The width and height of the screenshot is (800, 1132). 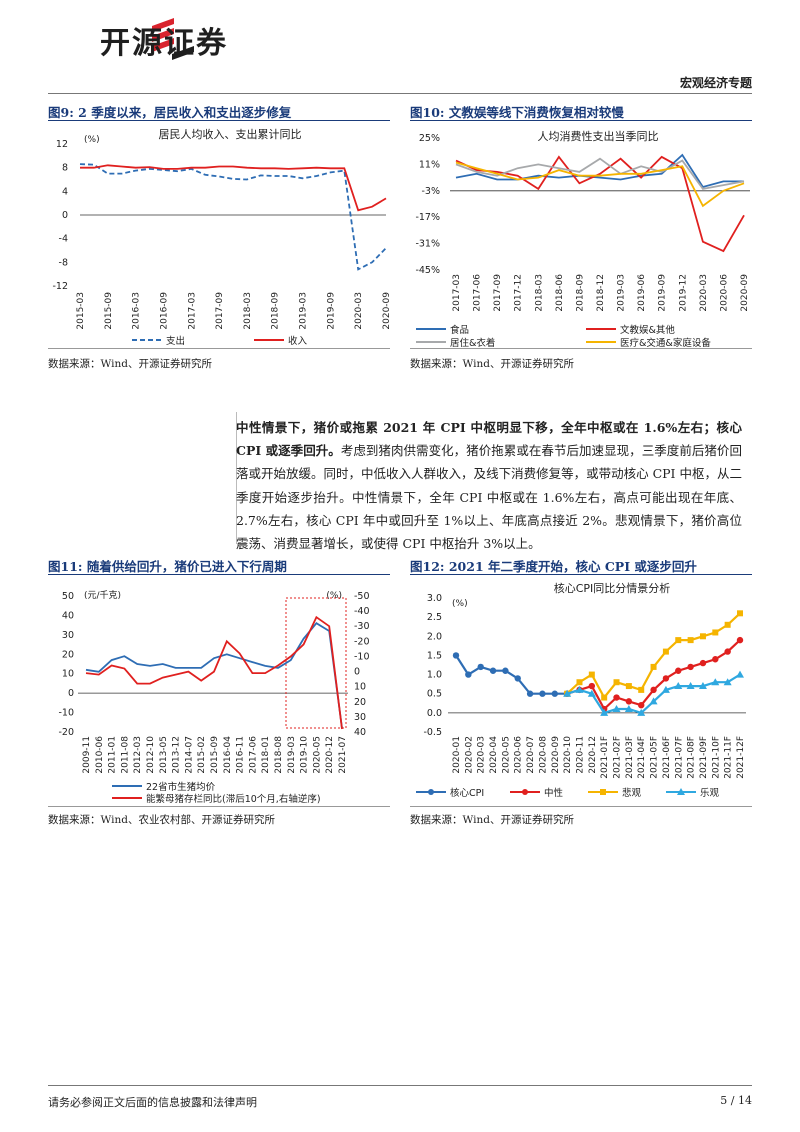 What do you see at coordinates (556, 755) in the screenshot?
I see `x-tick-label: 2020-09` at bounding box center [556, 755].